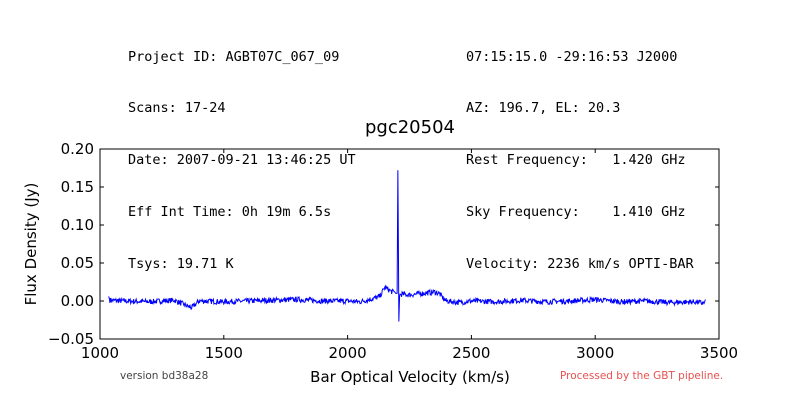  I want to click on y-tick-label: 0.15, so click(77, 187).